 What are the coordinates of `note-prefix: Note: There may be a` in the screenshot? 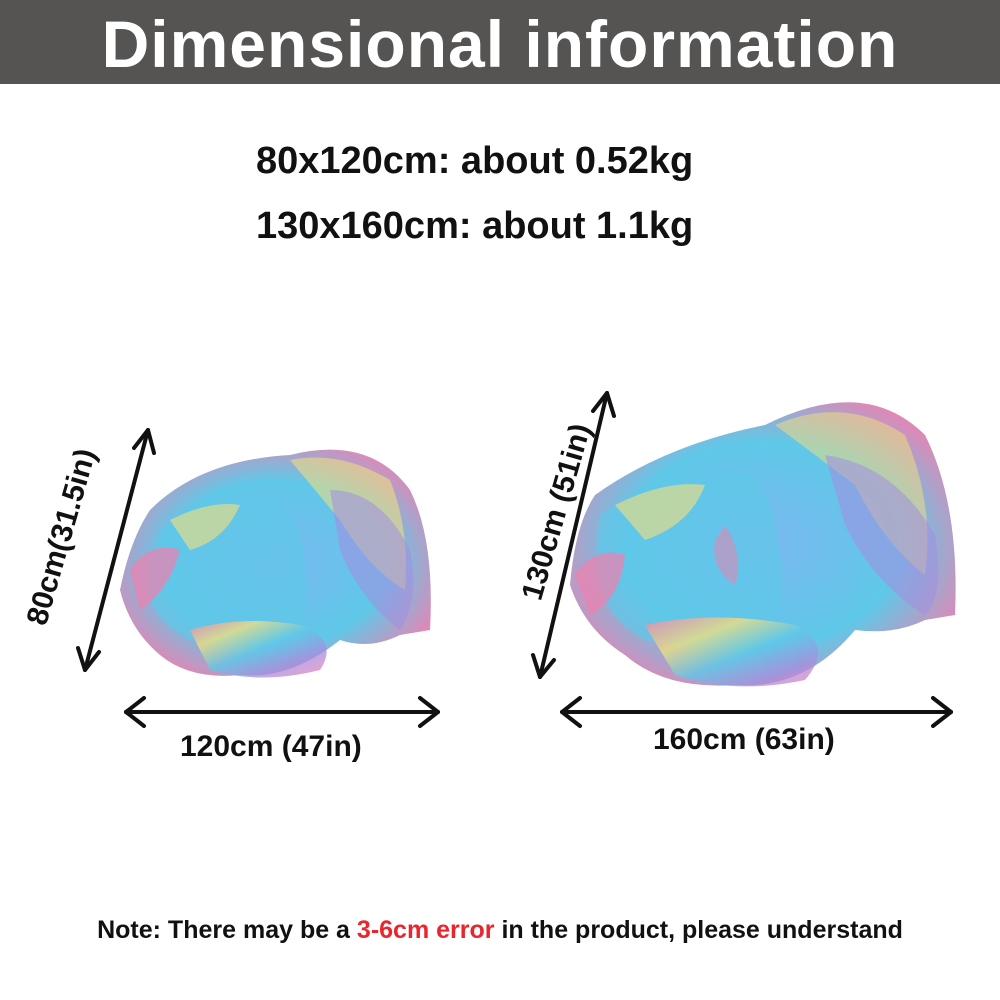 It's located at (227, 930).